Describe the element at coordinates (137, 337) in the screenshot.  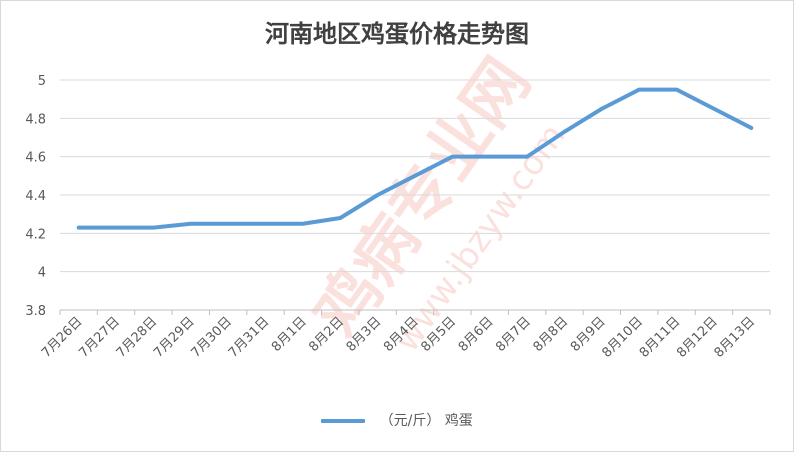
I see `x-tick-label: 7月28日` at that location.